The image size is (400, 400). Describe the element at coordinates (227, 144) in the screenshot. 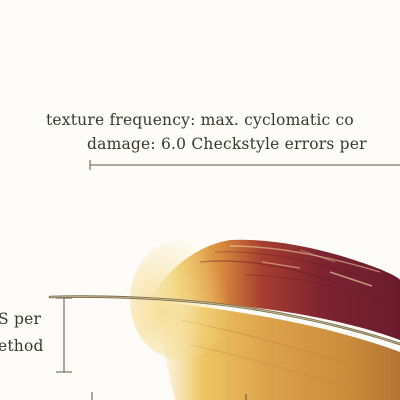

I see `legend-damage-line: damage: 6.0 Checkstyle errors per` at that location.